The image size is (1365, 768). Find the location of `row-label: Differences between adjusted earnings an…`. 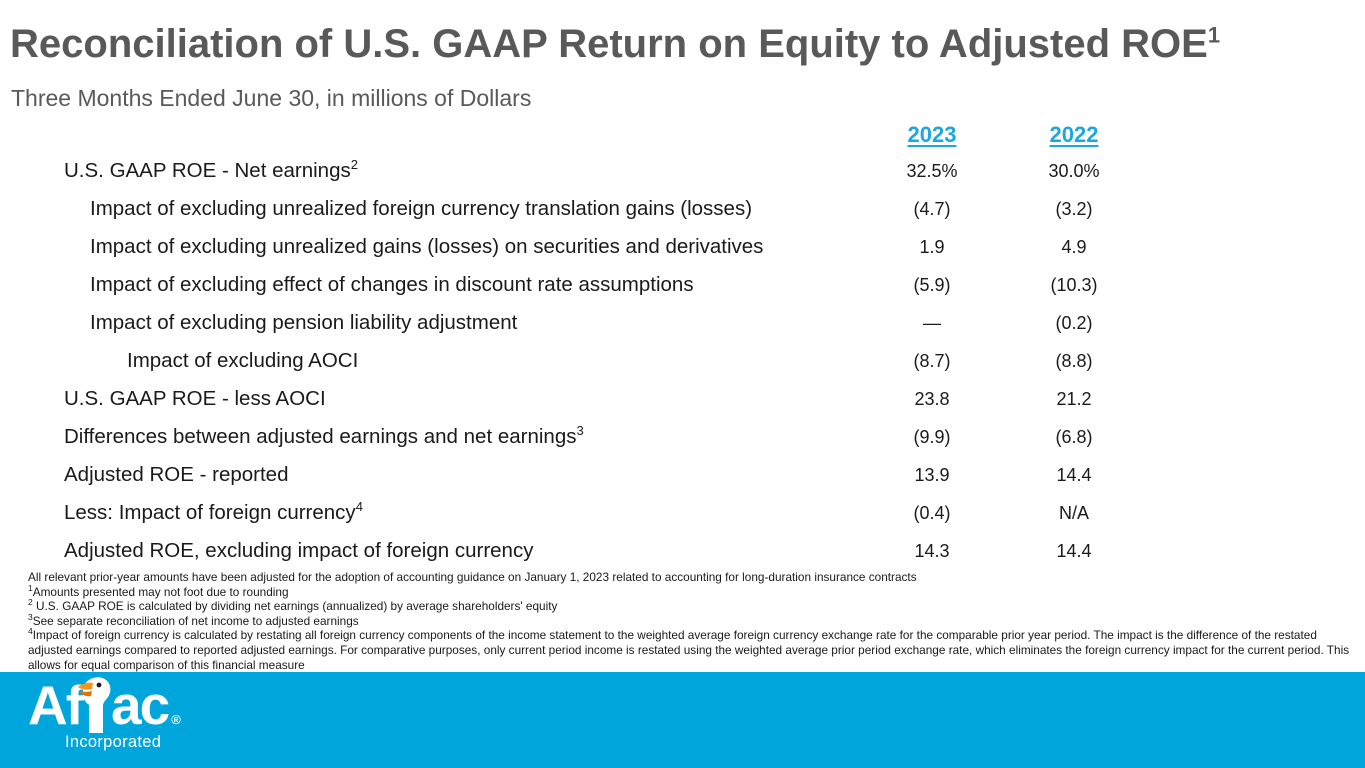

row-label: Differences between adjusted earnings an… is located at coordinates (324, 435).